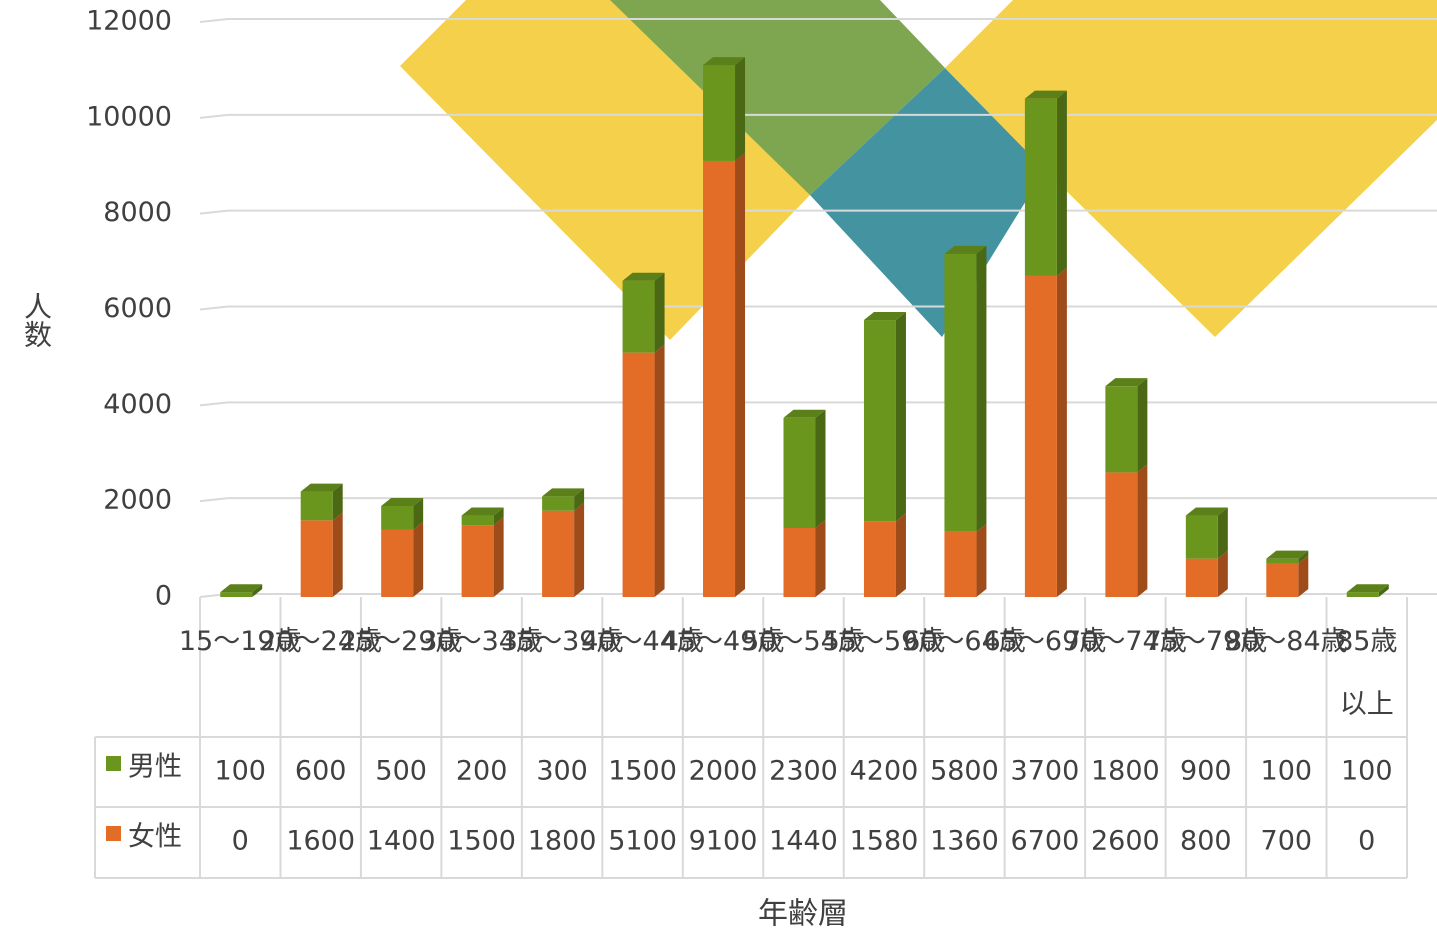  Describe the element at coordinates (562, 641) in the screenshot. I see `x-tick-line: 35～39歳` at that location.